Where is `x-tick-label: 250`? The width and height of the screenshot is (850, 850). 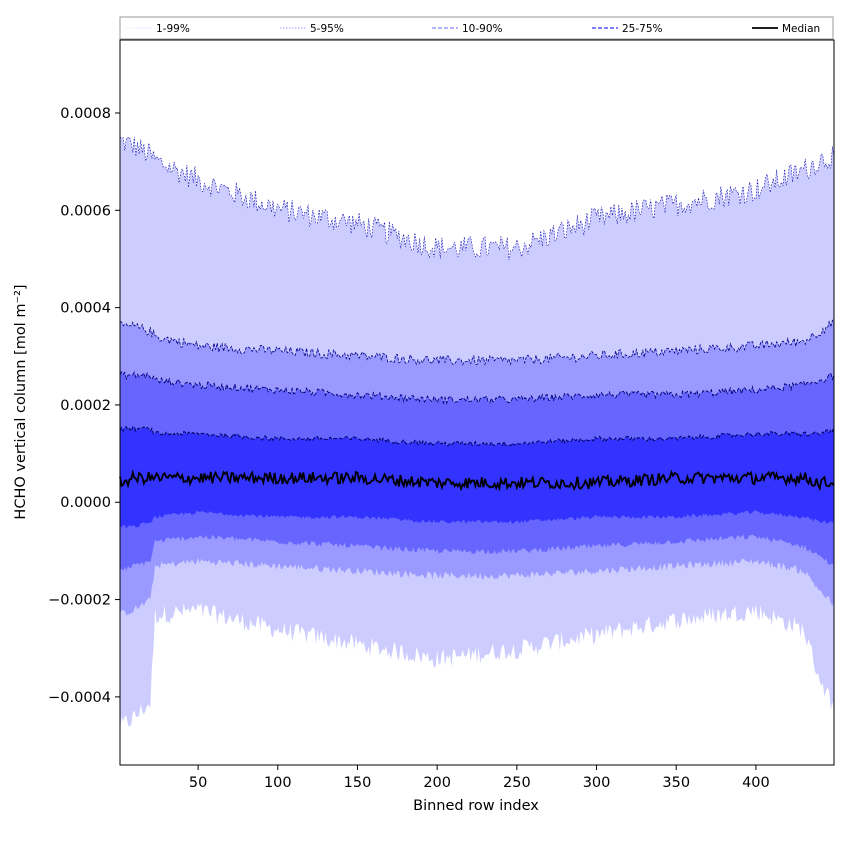
x-tick-label: 250 is located at coordinates (517, 783).